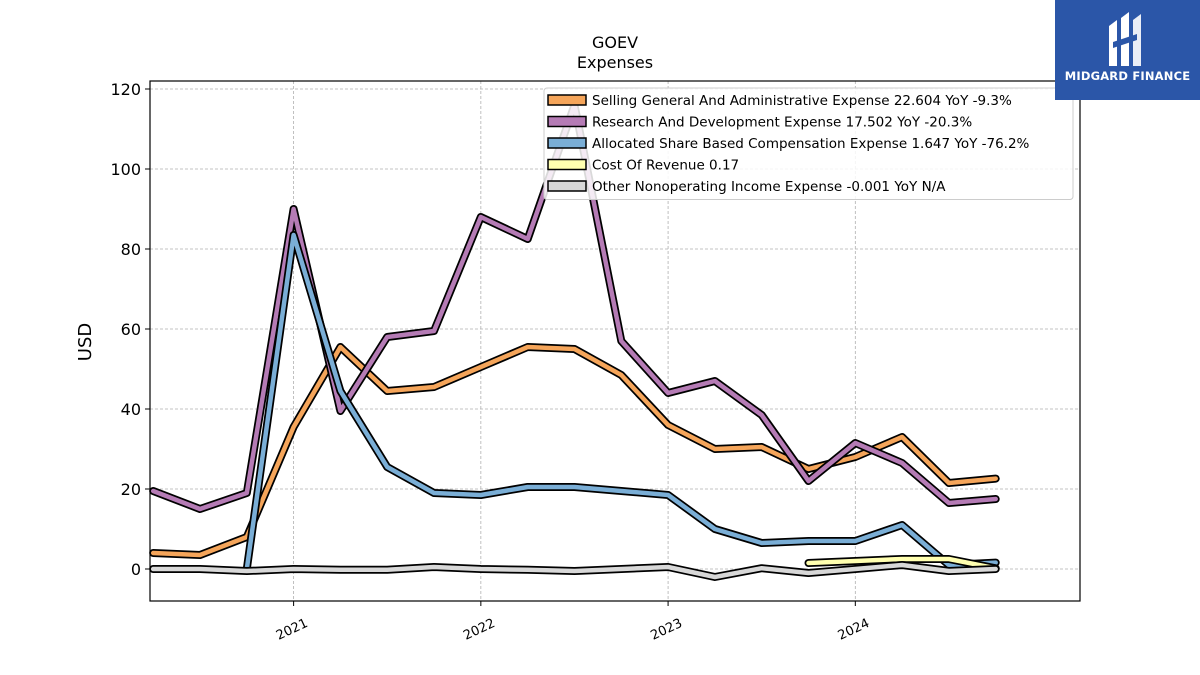 Image resolution: width=1200 pixels, height=675 pixels. What do you see at coordinates (125, 169) in the screenshot?
I see `y-tick-label: 100` at bounding box center [125, 169].